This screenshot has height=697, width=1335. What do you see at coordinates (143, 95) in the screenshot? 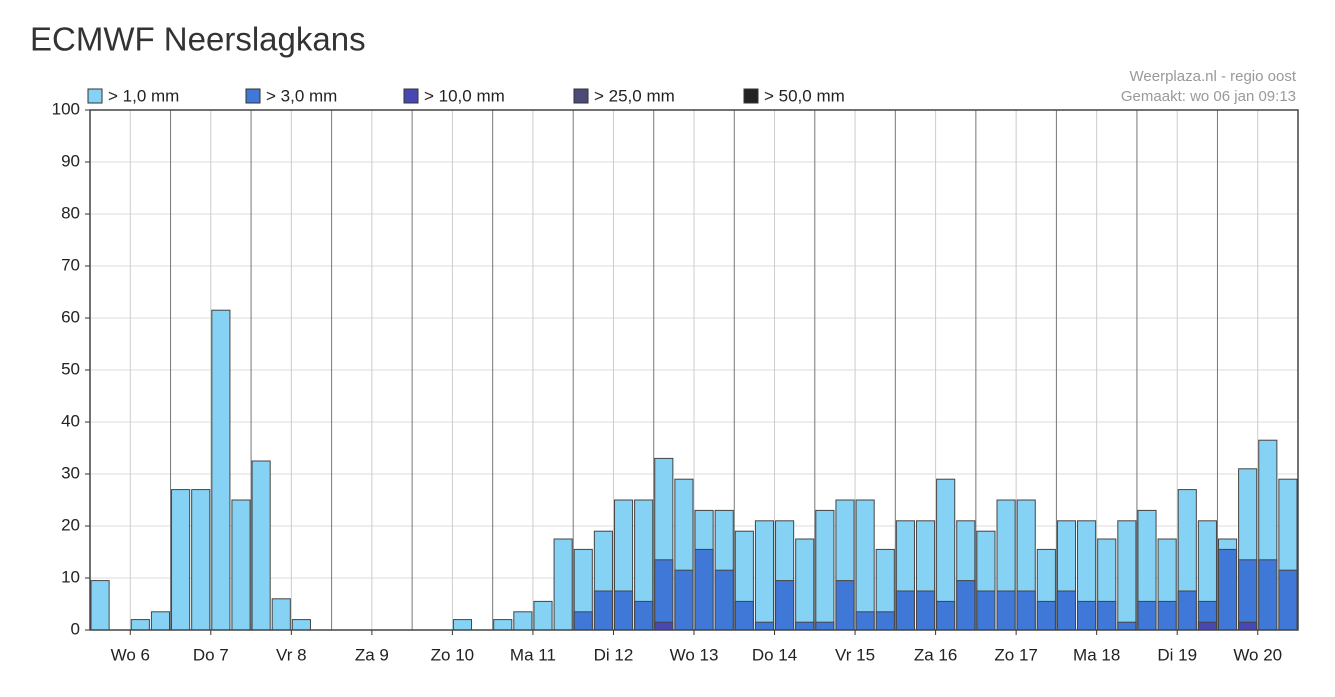
I see `legend-label: > 1,0 mm` at bounding box center [143, 95].